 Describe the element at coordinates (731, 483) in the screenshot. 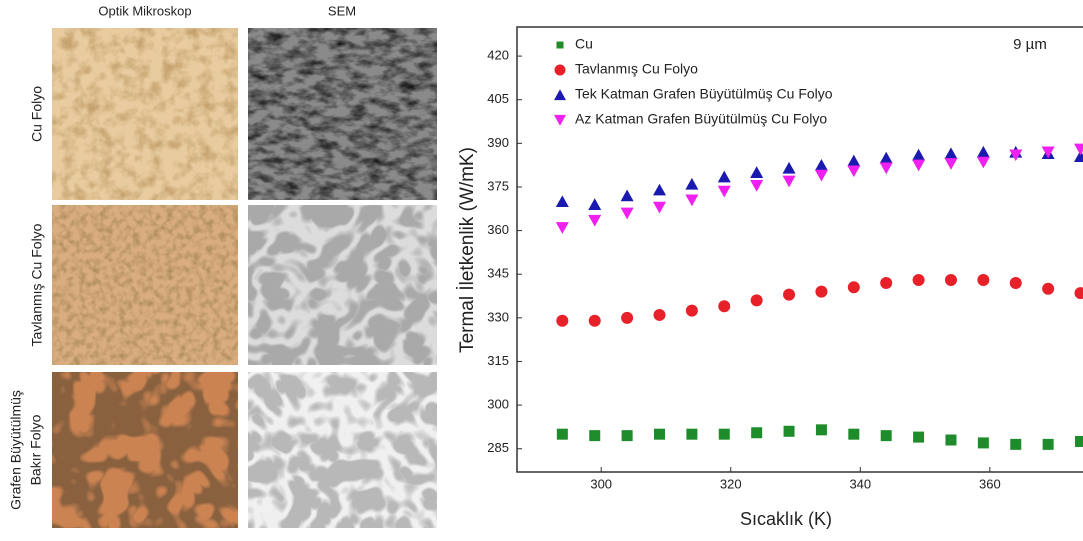

I see `x-tick-label: 320` at that location.